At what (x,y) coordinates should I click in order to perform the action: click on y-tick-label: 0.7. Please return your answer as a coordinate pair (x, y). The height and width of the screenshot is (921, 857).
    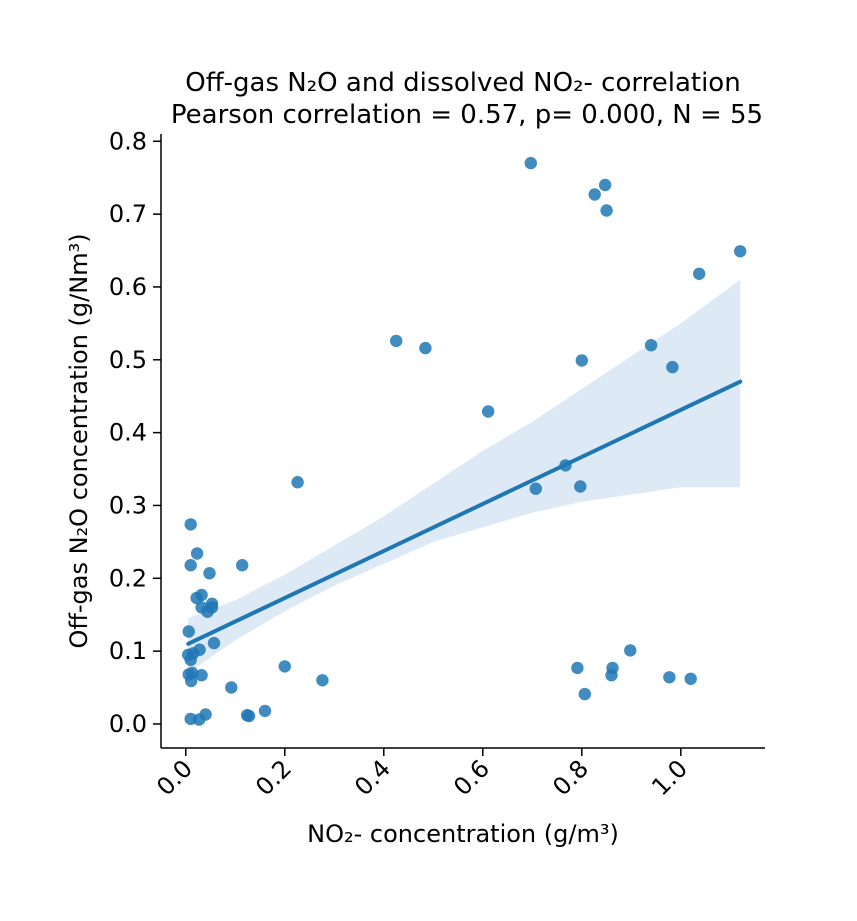
    Looking at the image, I should click on (128, 214).